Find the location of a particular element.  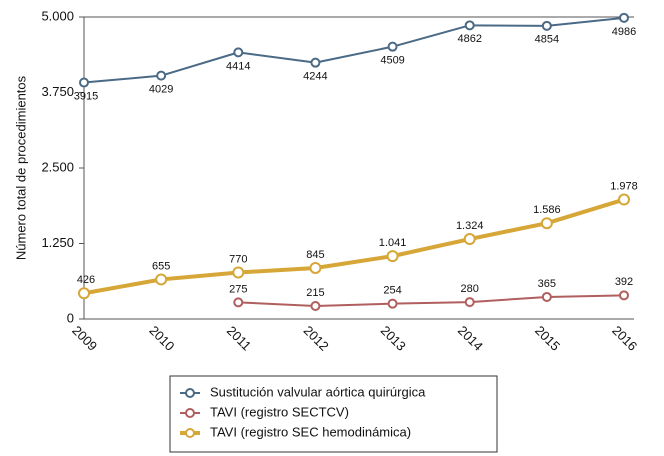

y-tick-label: 0 is located at coordinates (70, 317).